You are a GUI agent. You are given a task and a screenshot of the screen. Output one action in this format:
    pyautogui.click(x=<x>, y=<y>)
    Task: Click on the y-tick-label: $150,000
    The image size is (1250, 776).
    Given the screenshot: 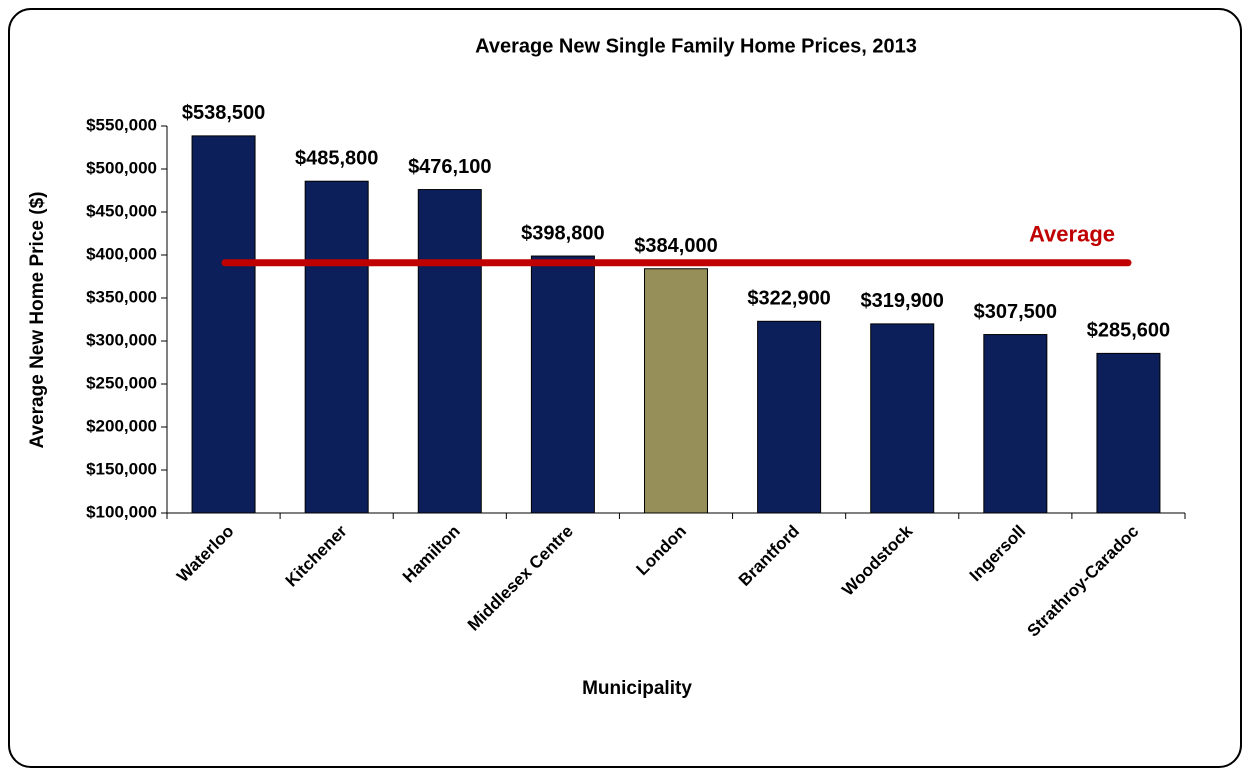 What is the action you would take?
    pyautogui.click(x=121, y=468)
    